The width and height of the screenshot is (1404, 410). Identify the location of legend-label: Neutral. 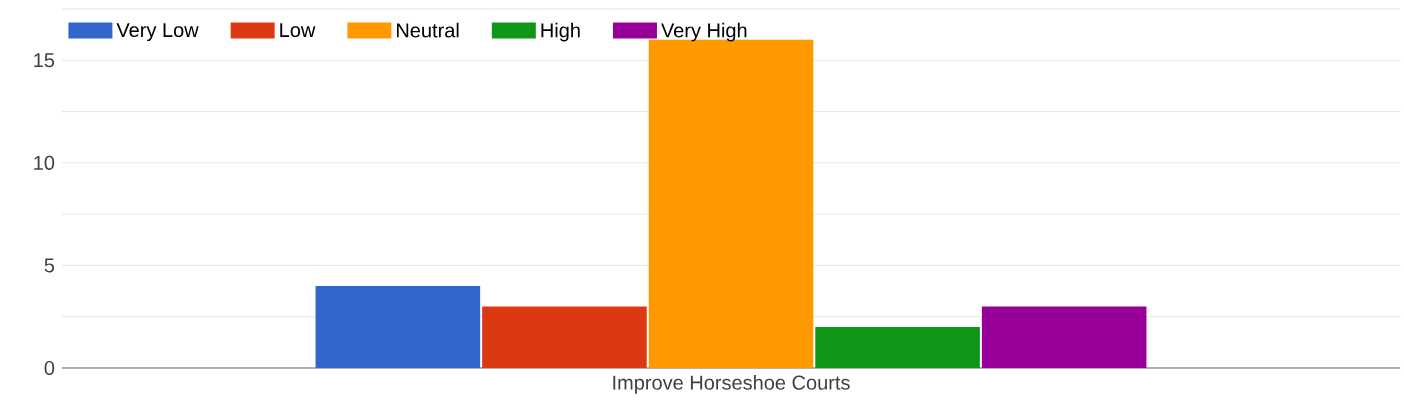
(427, 30).